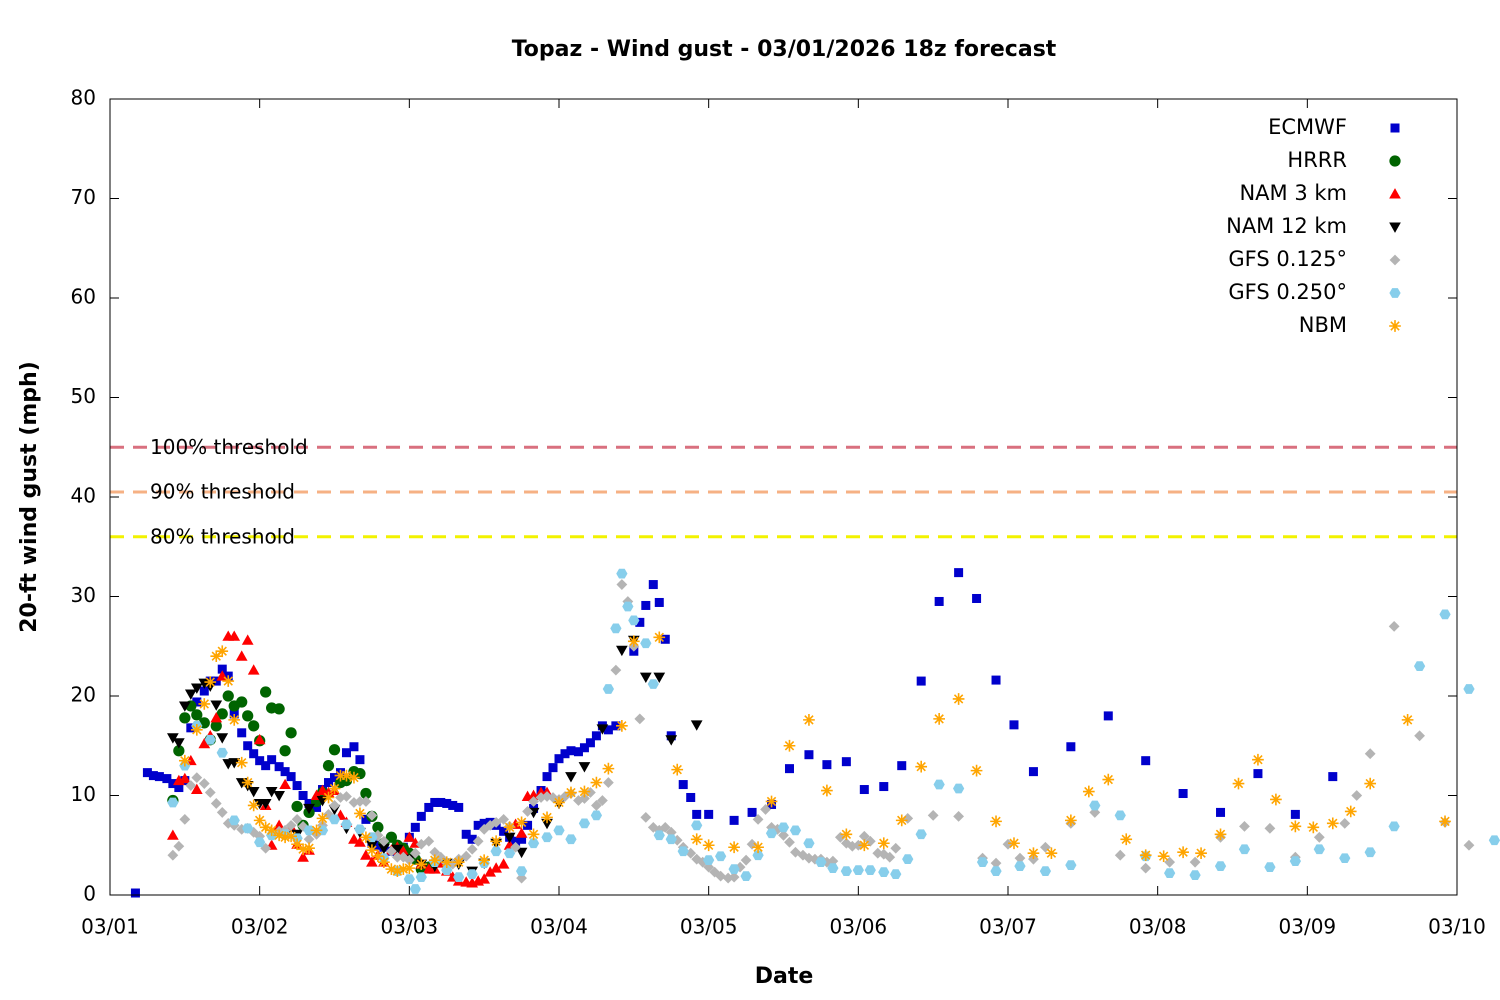 The height and width of the screenshot is (1000, 1500). What do you see at coordinates (784, 976) in the screenshot?
I see `x-axis-label: Date` at bounding box center [784, 976].